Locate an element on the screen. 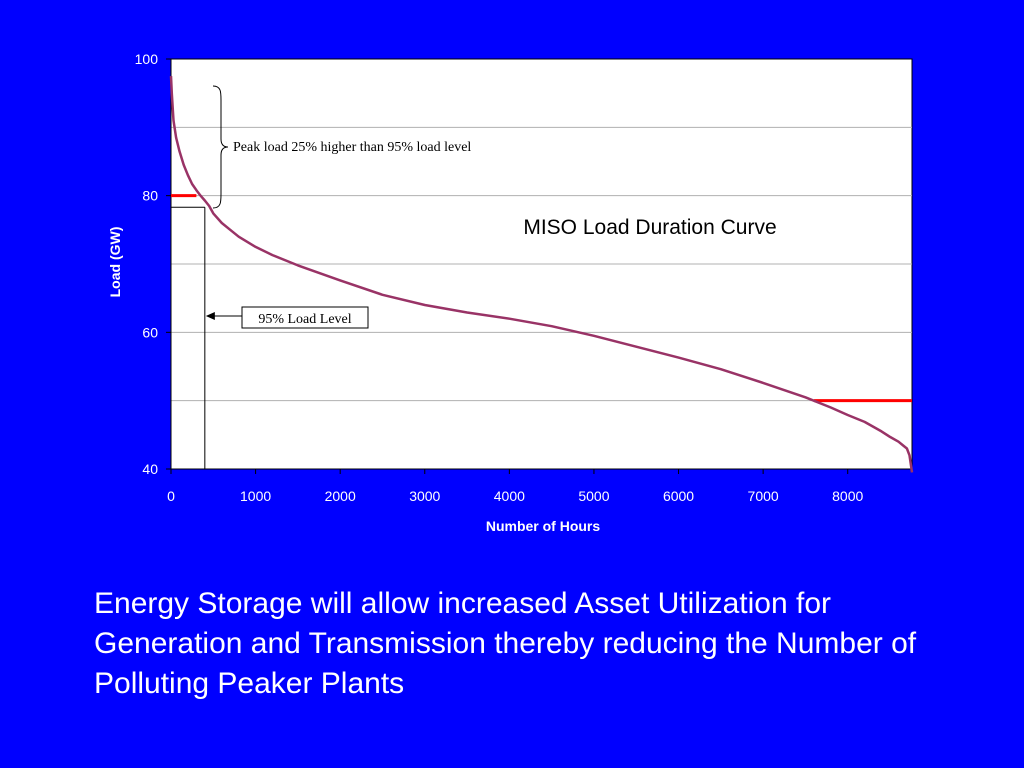 This screenshot has width=1024, height=768. level-95-arrowhead is located at coordinates (210, 316).